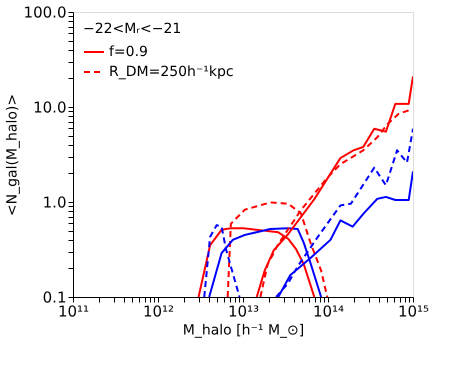 This screenshot has width=463, height=380. What do you see at coordinates (414, 311) in the screenshot?
I see `x-tick-label: 10¹⁵` at bounding box center [414, 311].